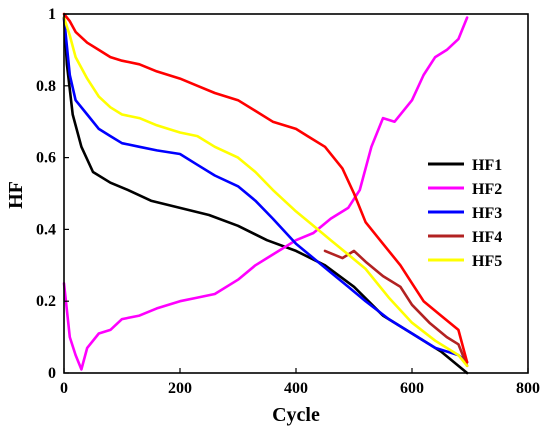  Describe the element at coordinates (487, 237) in the screenshot. I see `legend-label-hf4: HF4` at that location.